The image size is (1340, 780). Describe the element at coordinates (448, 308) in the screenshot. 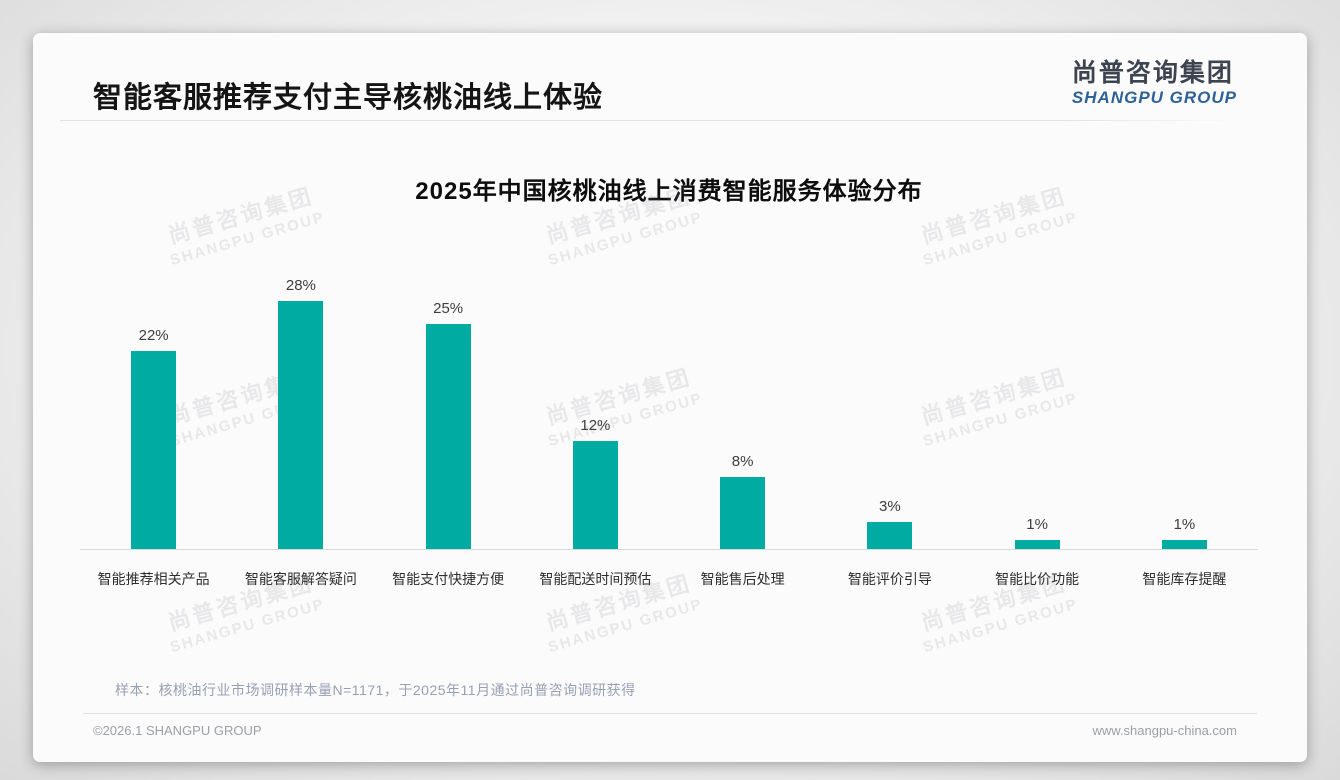

I see `bar-value-label: 25%` at that location.